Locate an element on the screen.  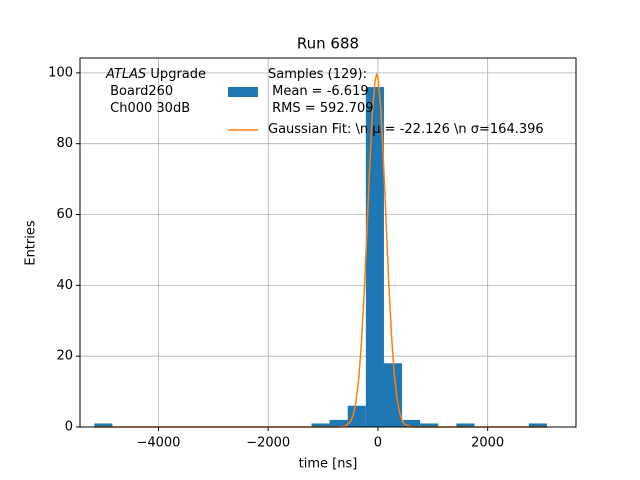
x-axis-label: time [ns] is located at coordinates (328, 464).